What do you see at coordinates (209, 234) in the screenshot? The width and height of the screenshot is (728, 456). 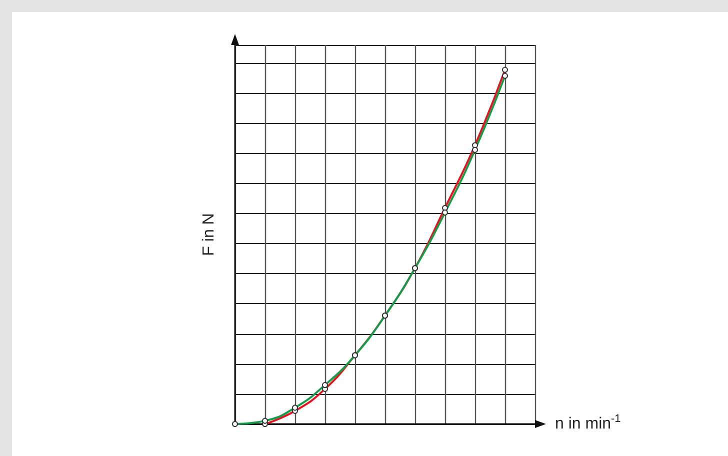 I see `y-axis-title: F in N` at bounding box center [209, 234].